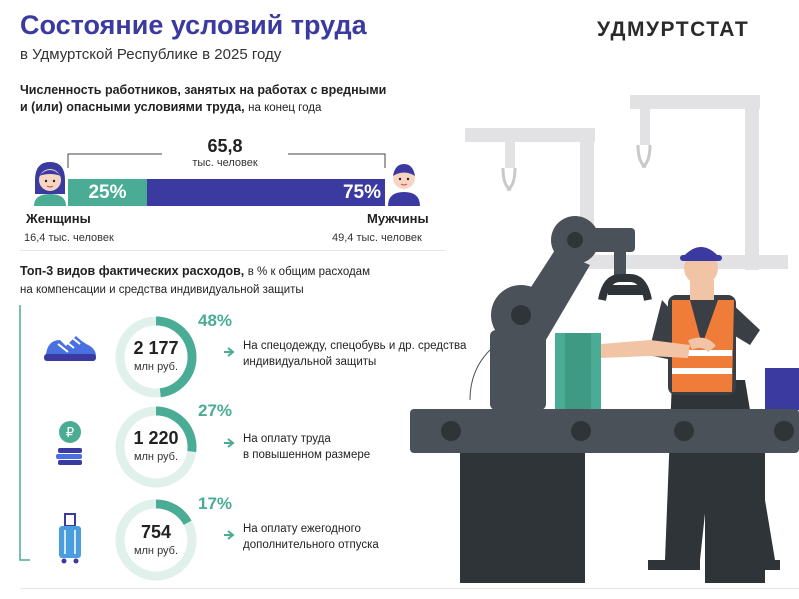 The width and height of the screenshot is (799, 599). I want to click on sneaker-icon, so click(70, 348).